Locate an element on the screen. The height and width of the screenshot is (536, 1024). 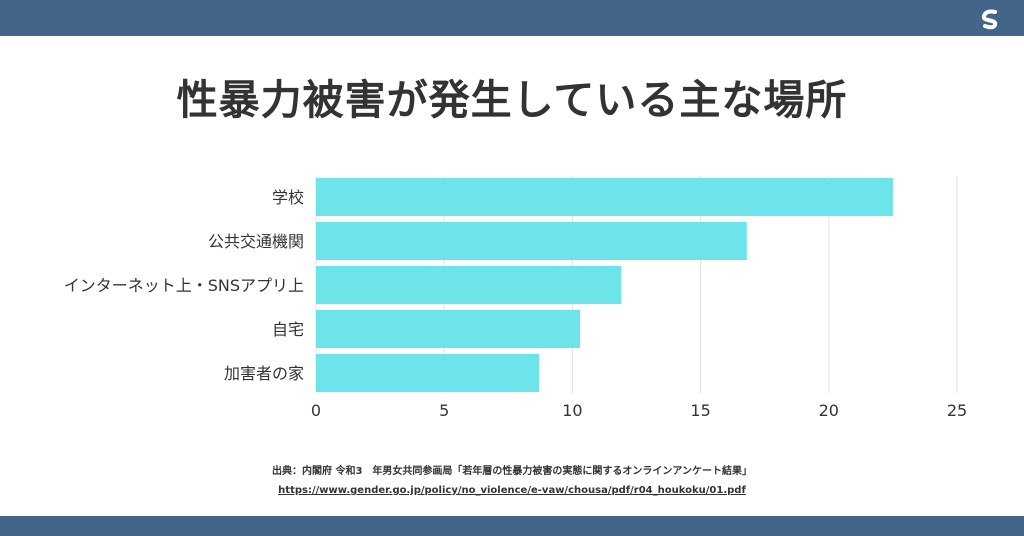
x-tick-label: 0 is located at coordinates (316, 410).